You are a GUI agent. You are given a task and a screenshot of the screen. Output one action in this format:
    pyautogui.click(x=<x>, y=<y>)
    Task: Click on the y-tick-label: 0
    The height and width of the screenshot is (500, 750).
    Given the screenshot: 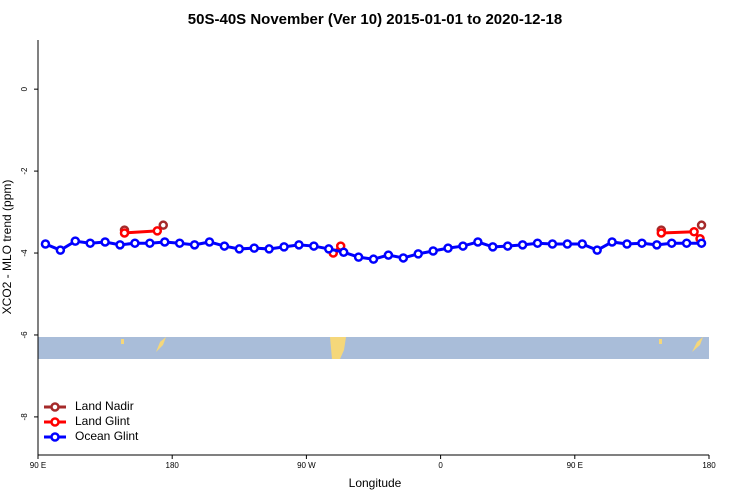 What is the action you would take?
    pyautogui.click(x=24, y=88)
    